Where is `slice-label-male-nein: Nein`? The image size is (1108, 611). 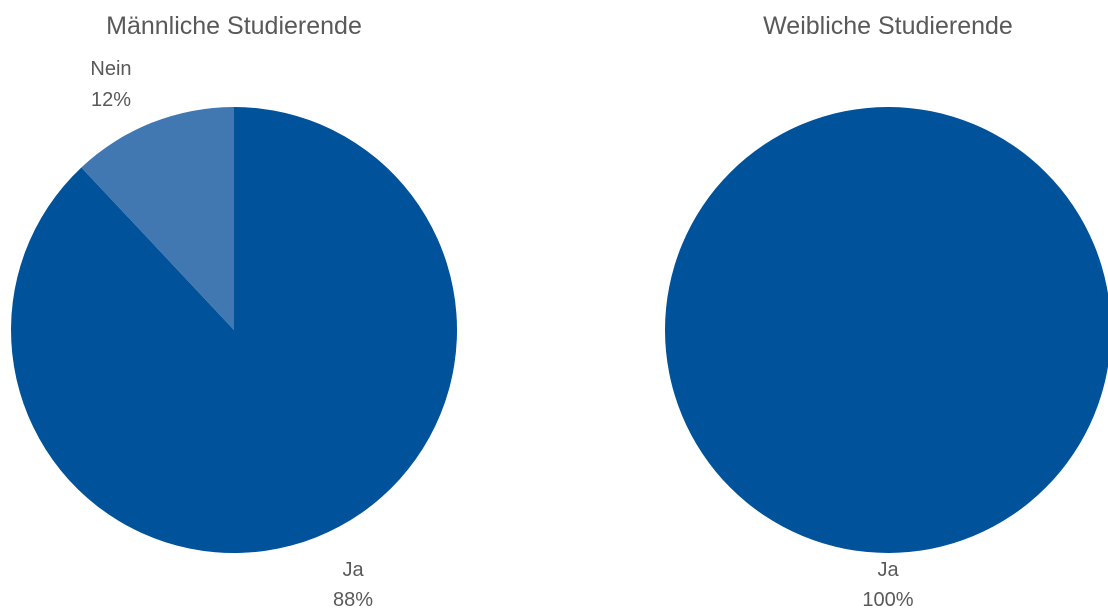
slice-label-male-nein: Nein is located at coordinates (110, 69).